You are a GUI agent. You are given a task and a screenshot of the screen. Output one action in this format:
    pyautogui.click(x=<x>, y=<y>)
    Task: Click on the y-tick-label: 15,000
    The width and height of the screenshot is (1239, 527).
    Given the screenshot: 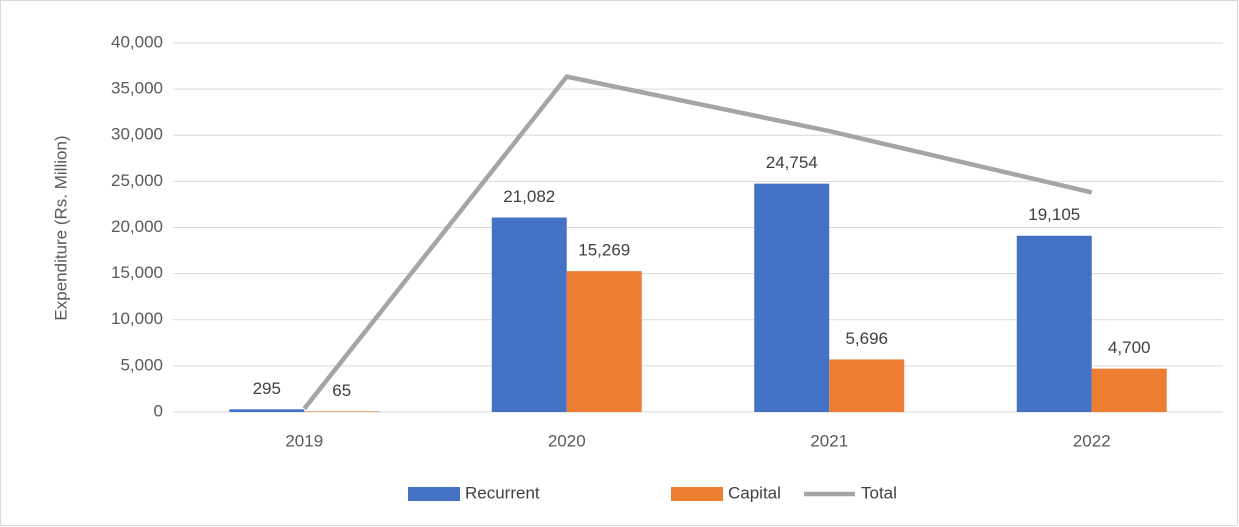 What is the action you would take?
    pyautogui.click(x=137, y=272)
    